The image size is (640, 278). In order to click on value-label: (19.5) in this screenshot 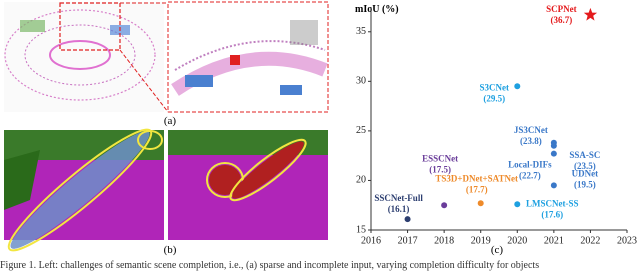, I will do `click(585, 184)`.